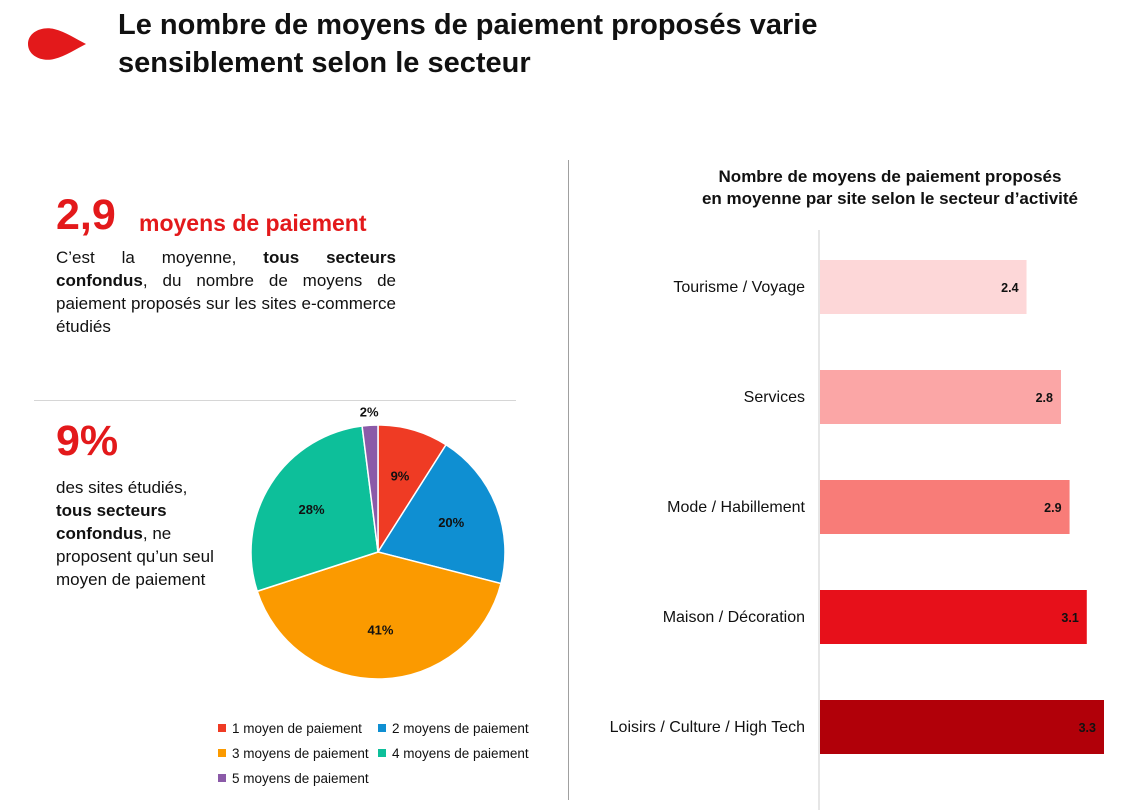  What do you see at coordinates (87, 441) in the screenshot?
I see `single-method-value: 9%` at bounding box center [87, 441].